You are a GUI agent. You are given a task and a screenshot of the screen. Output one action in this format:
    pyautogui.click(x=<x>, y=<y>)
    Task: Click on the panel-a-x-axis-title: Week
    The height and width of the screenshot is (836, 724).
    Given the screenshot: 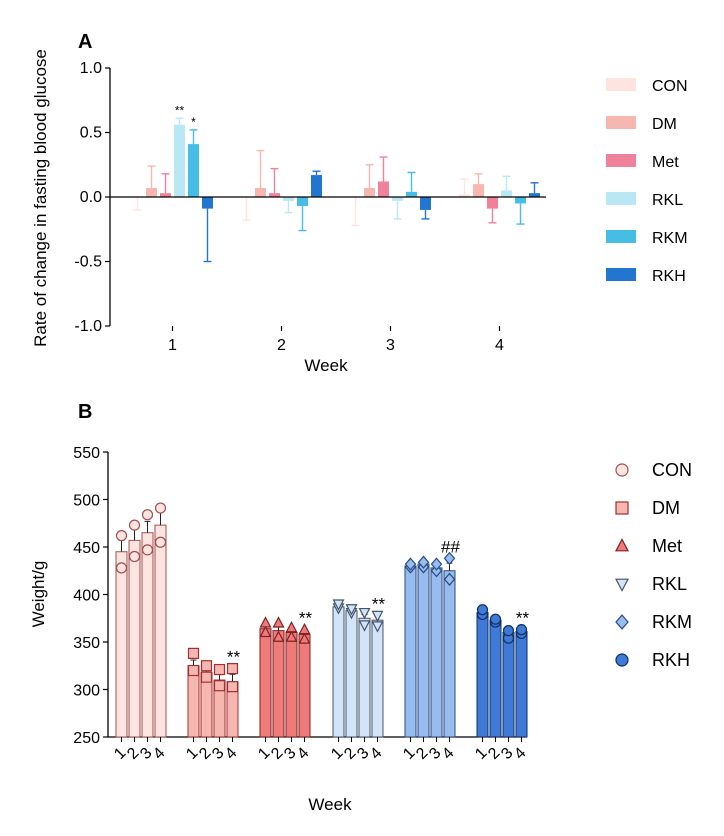 What is the action you would take?
    pyautogui.click(x=326, y=365)
    